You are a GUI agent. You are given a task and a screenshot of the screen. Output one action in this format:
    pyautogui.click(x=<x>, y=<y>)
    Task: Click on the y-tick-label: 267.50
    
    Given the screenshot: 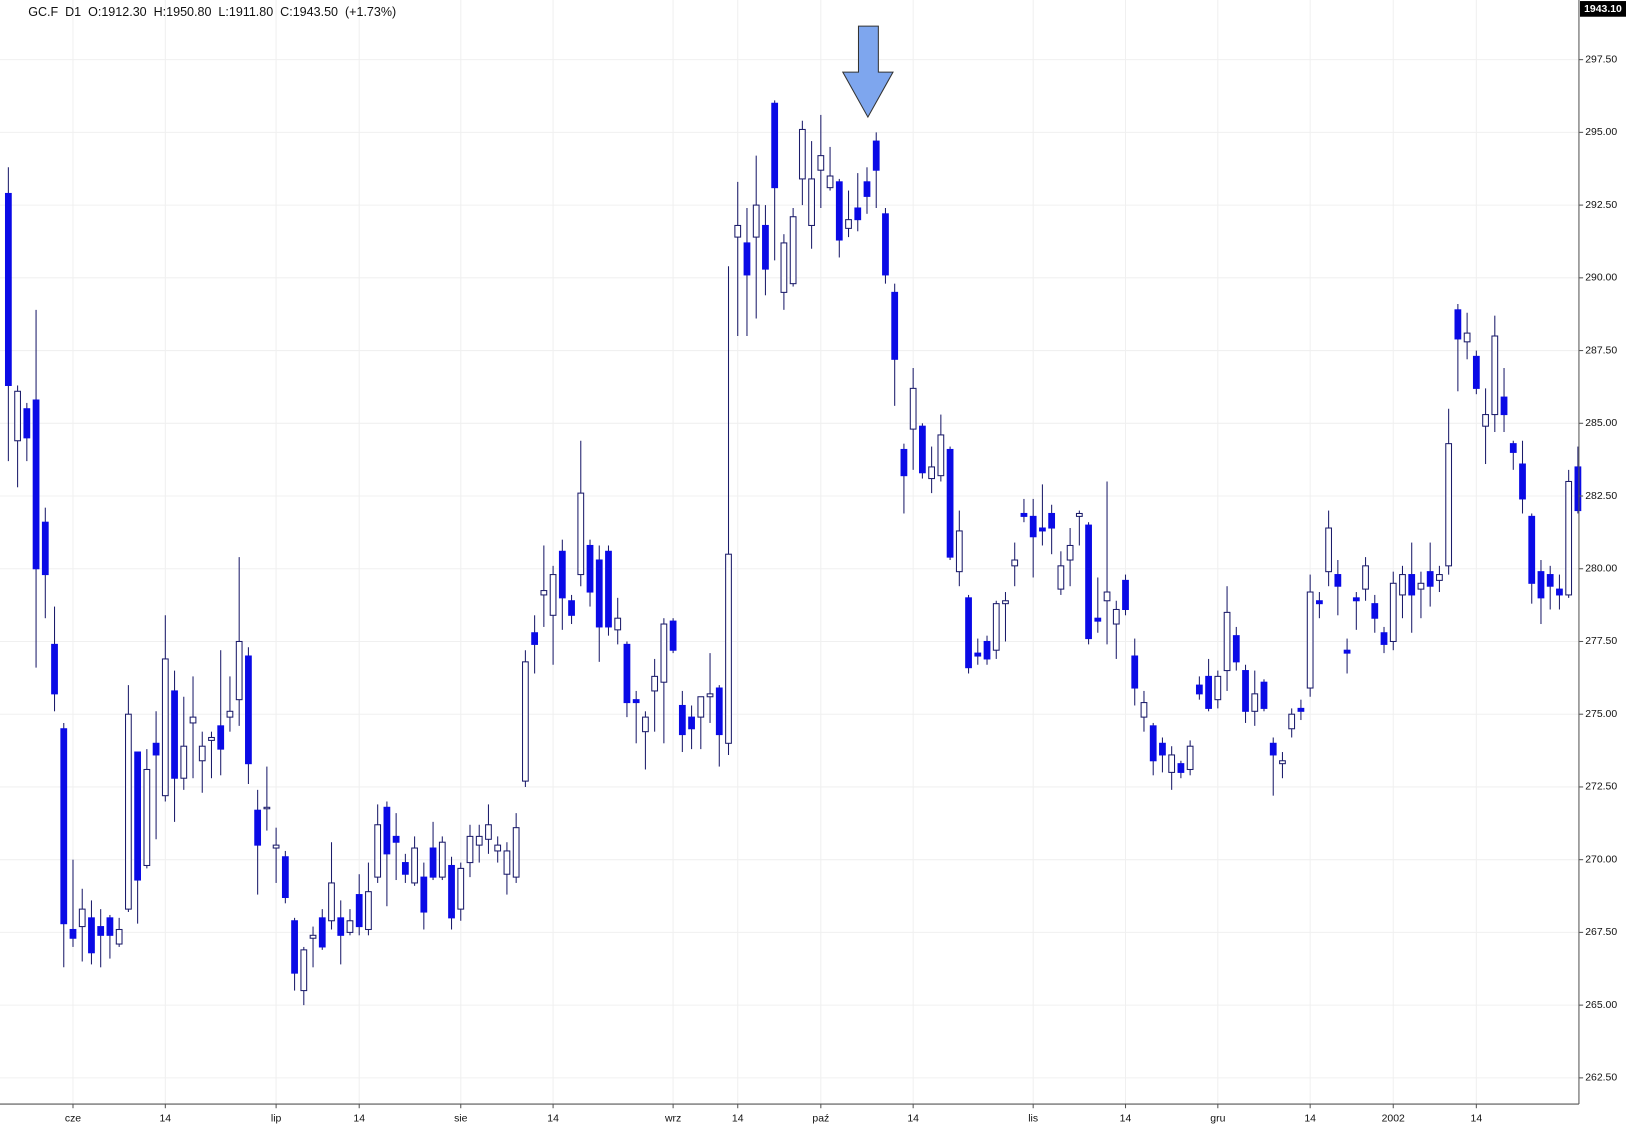 What is the action you would take?
    pyautogui.click(x=1601, y=932)
    